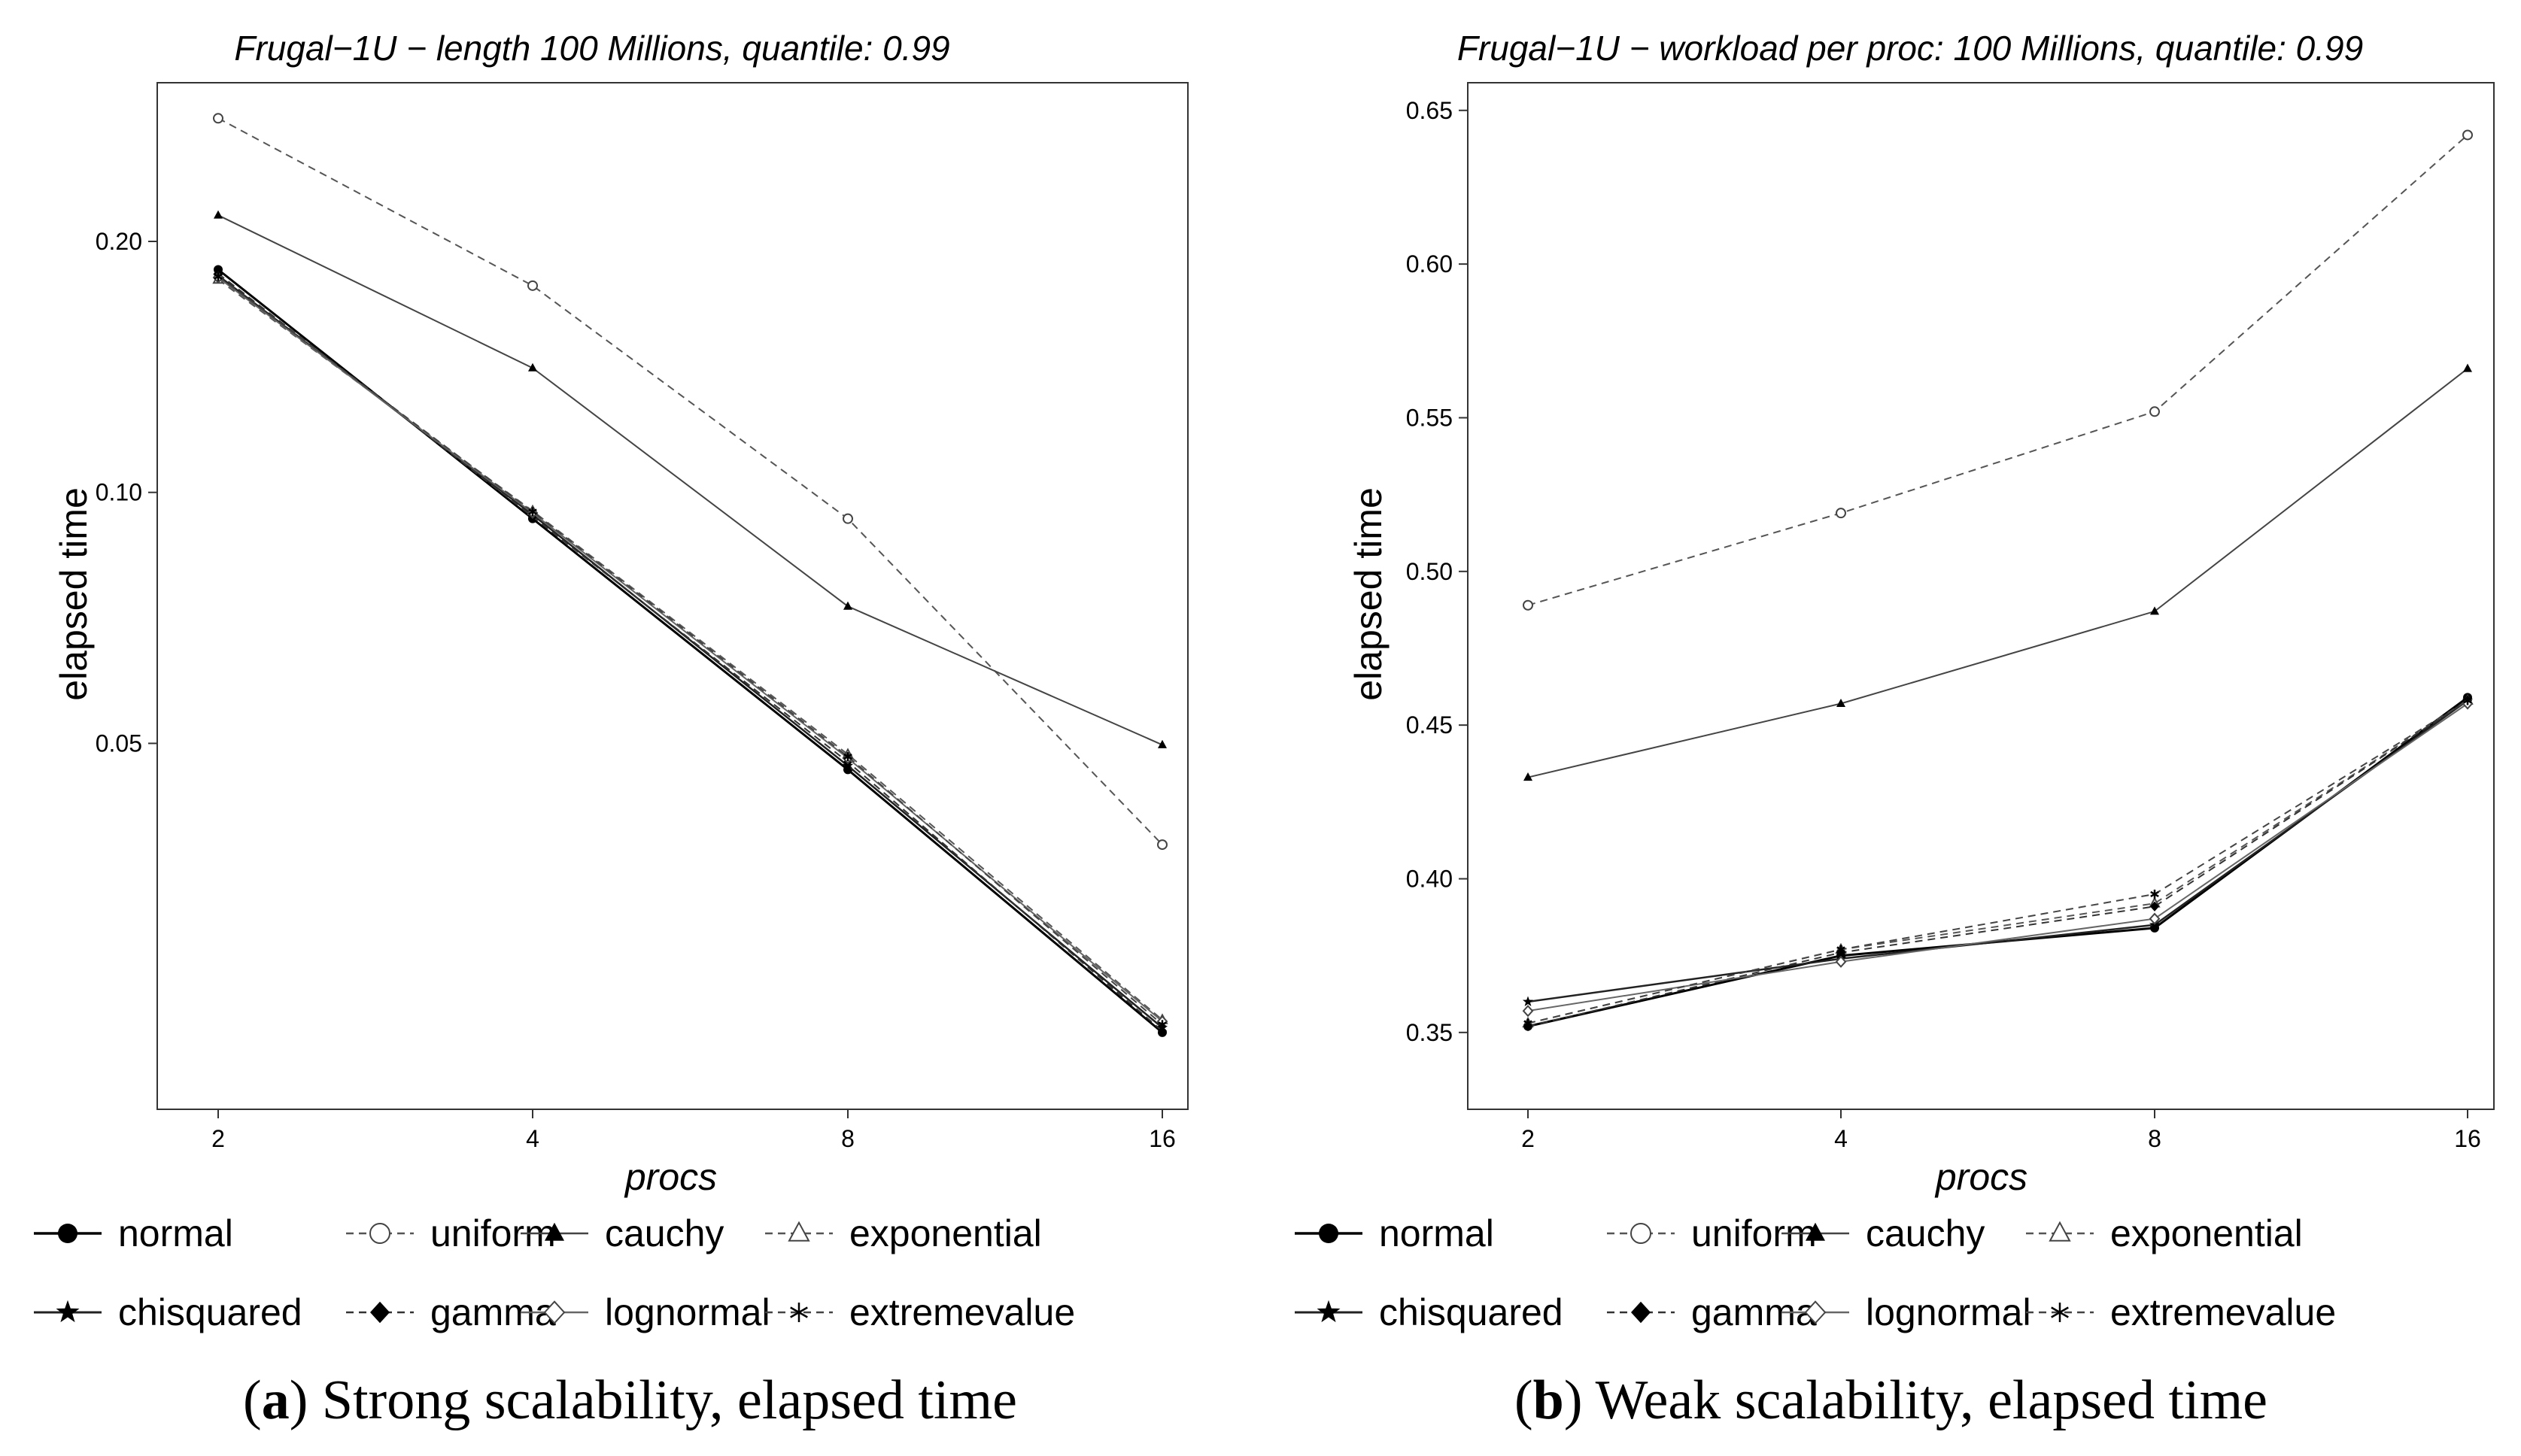 The width and height of the screenshot is (2521, 1456). I want to click on legend-label: cauchy, so click(664, 1233).